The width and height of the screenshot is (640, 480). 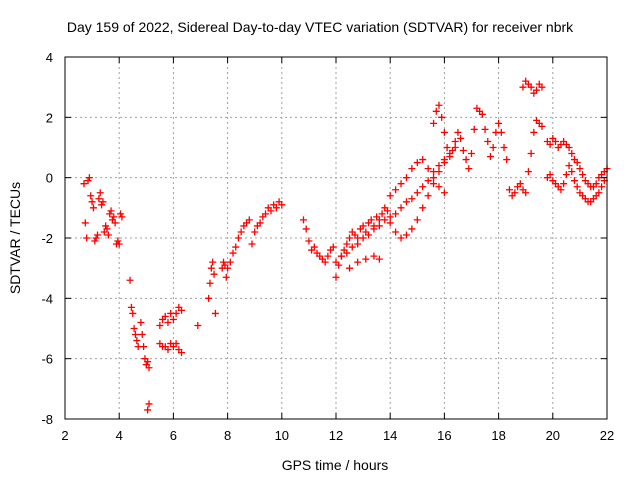 I want to click on x-tick-label: 20, so click(x=553, y=435).